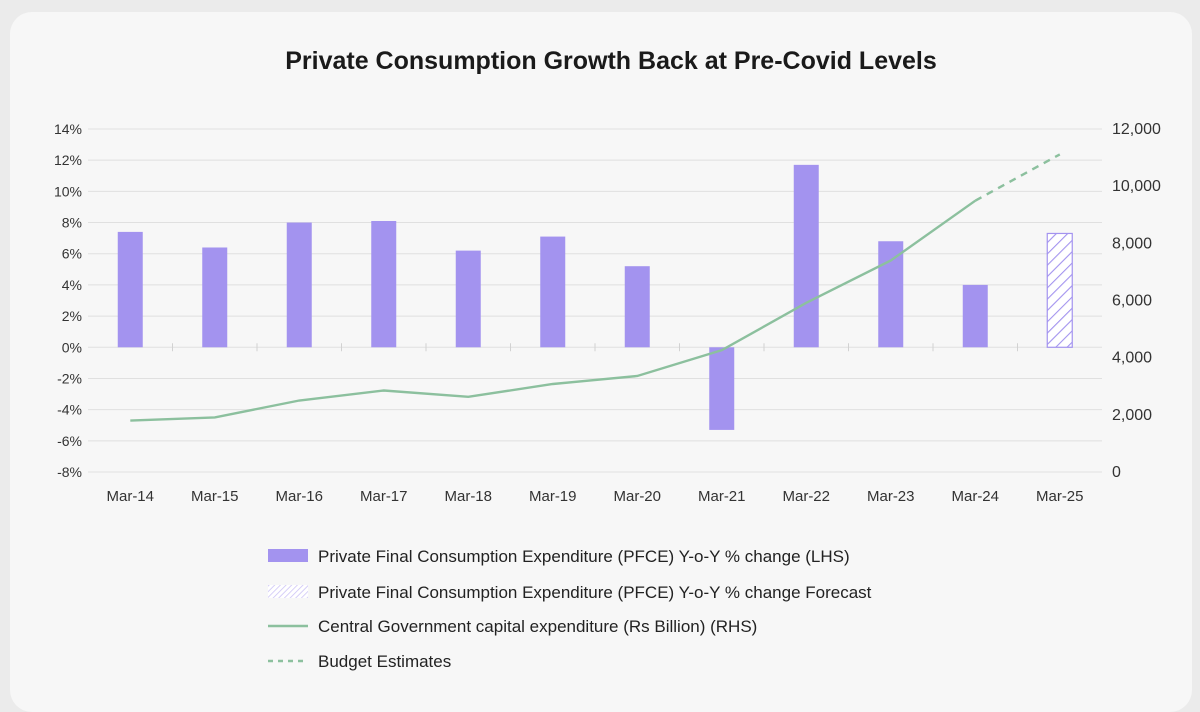 The image size is (1200, 712). What do you see at coordinates (299, 496) in the screenshot?
I see `x-axis-tick-label: Mar-16` at bounding box center [299, 496].